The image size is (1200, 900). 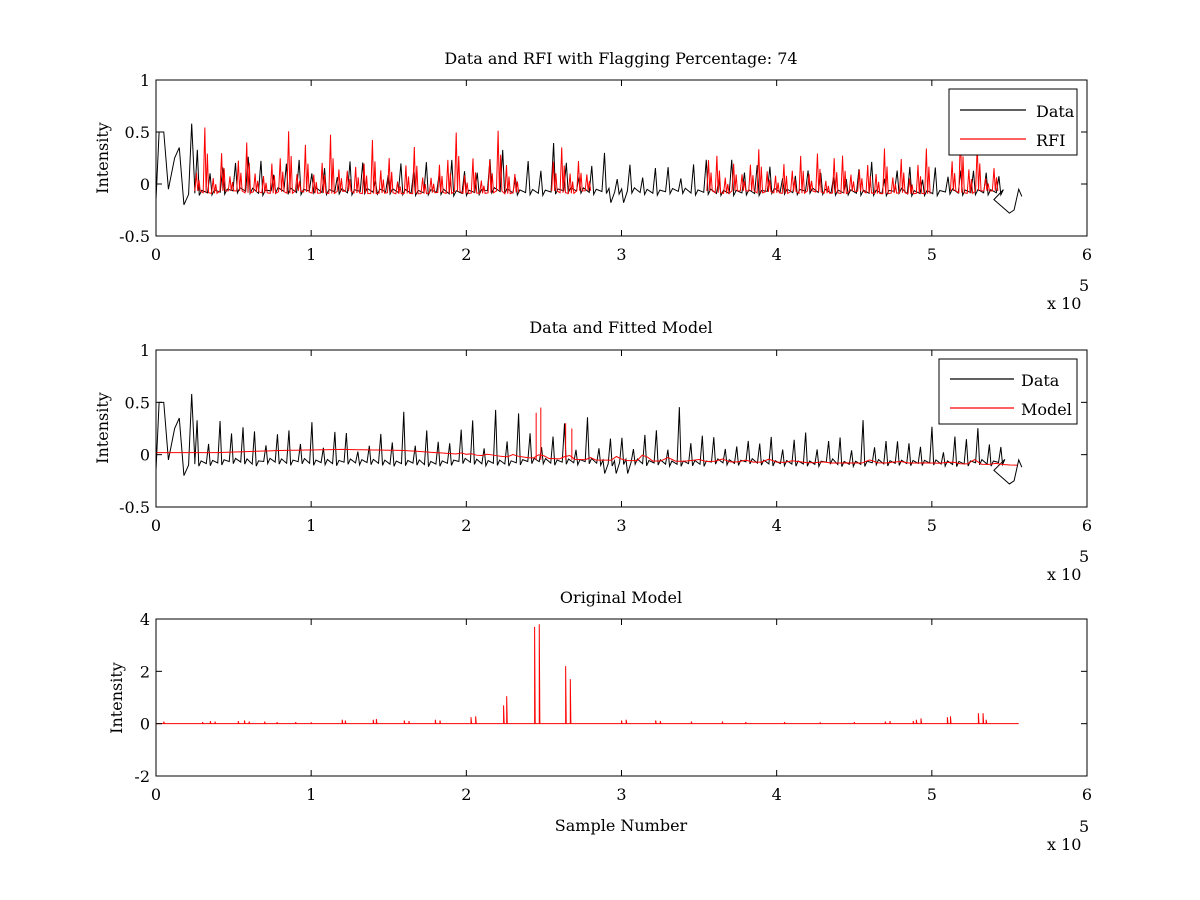 I want to click on panel-2-title: Data and Fitted Model, so click(x=620, y=327).